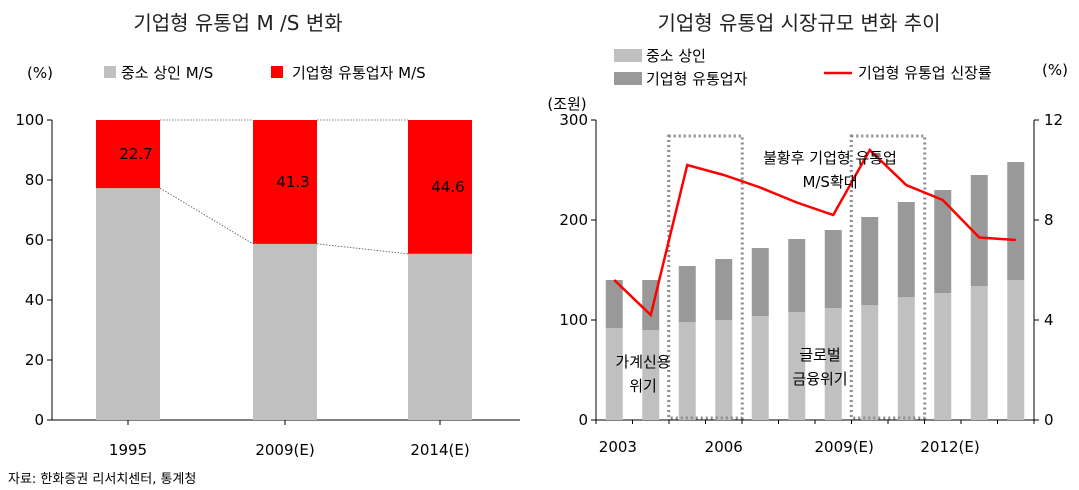 This screenshot has height=490, width=1079. Describe the element at coordinates (943, 356) in the screenshot. I see `bar-small-merchant-2012` at that location.